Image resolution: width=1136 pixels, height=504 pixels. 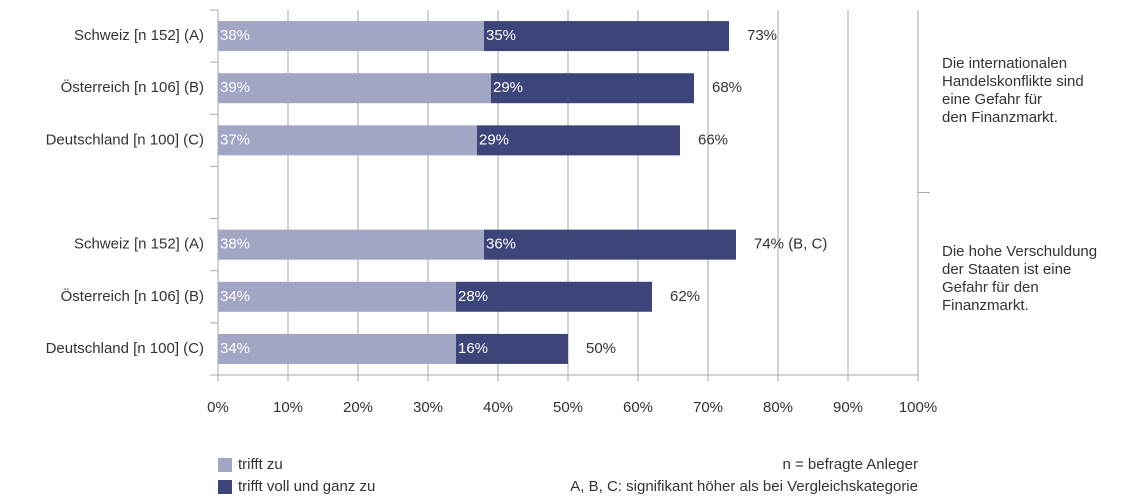 I want to click on total-label: 50%, so click(x=601, y=348).